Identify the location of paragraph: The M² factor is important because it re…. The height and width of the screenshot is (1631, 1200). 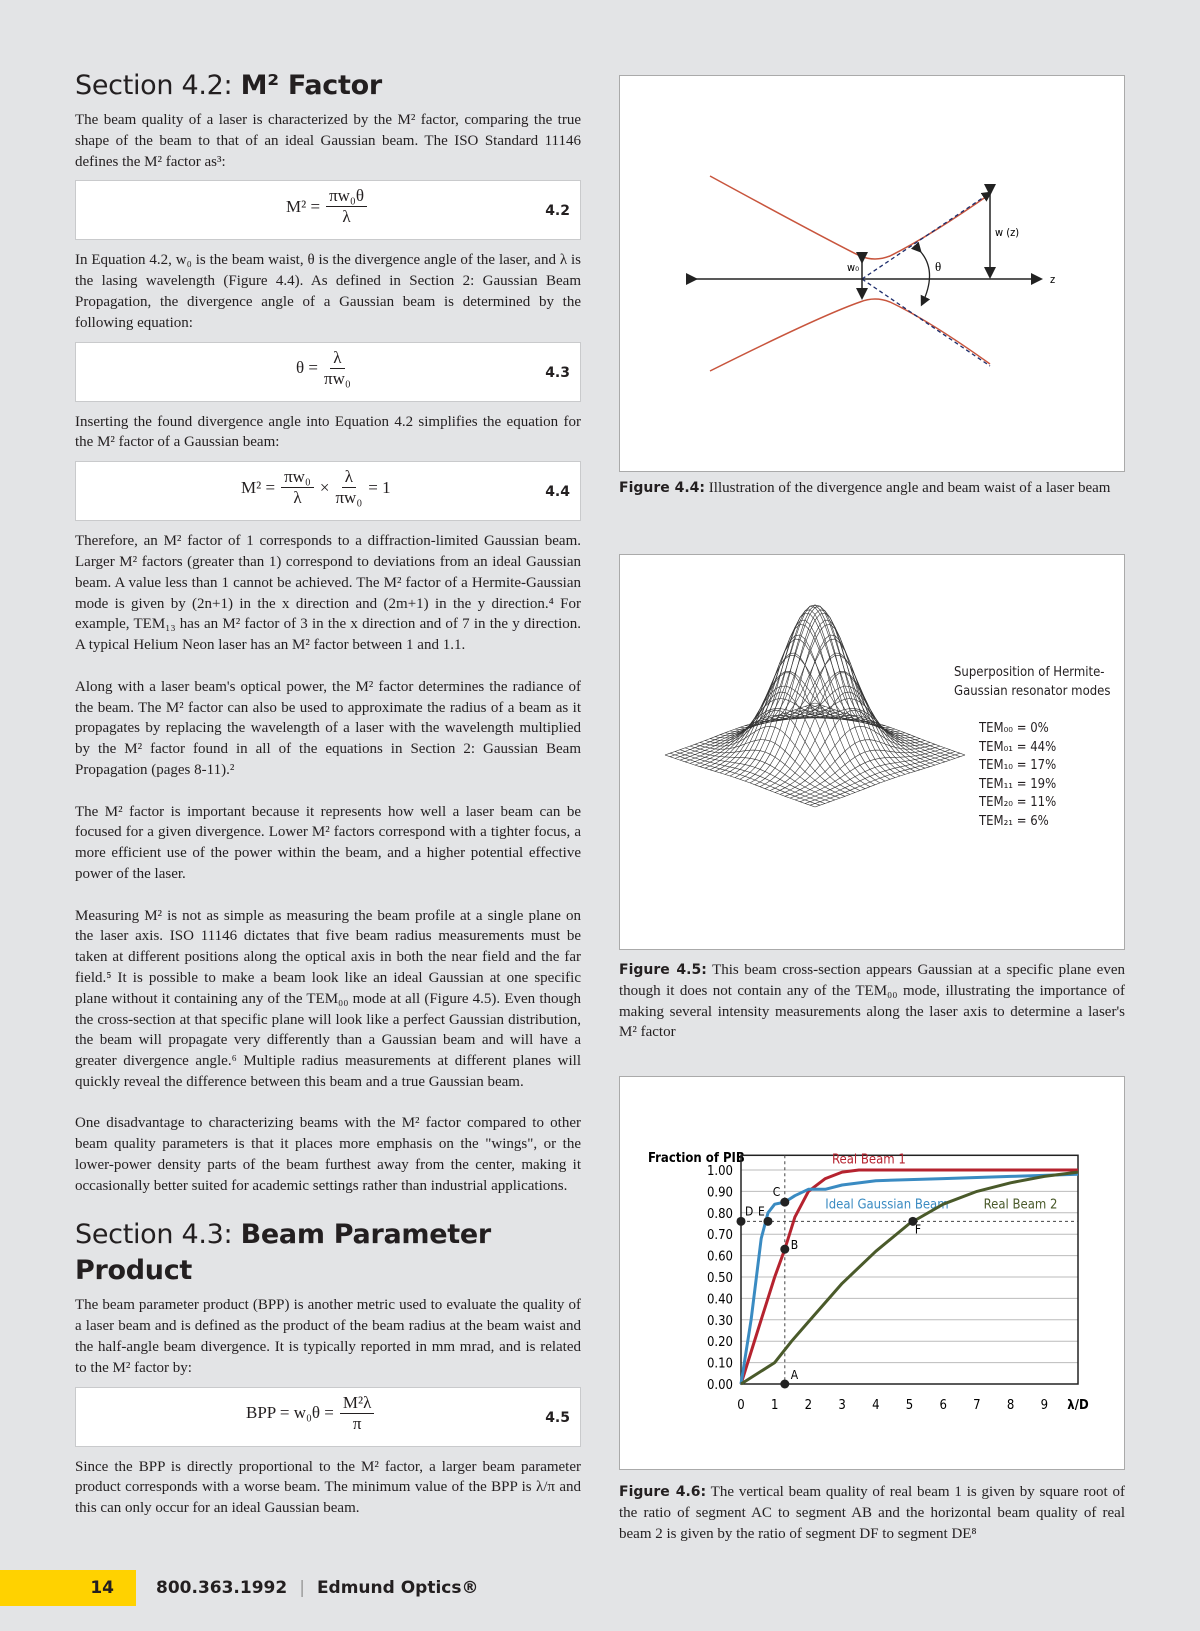
(328, 842).